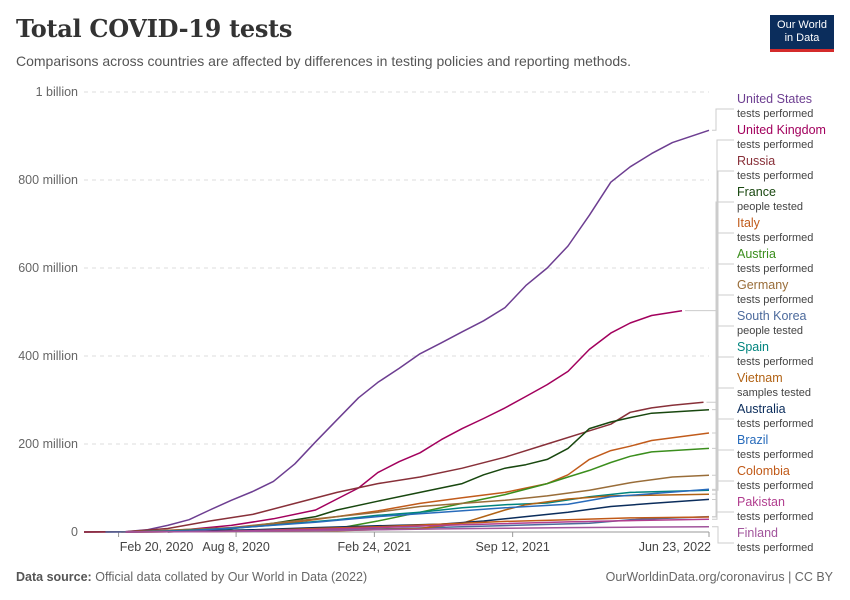 The image size is (850, 600). I want to click on y-tick-label: 200 million, so click(48, 444).